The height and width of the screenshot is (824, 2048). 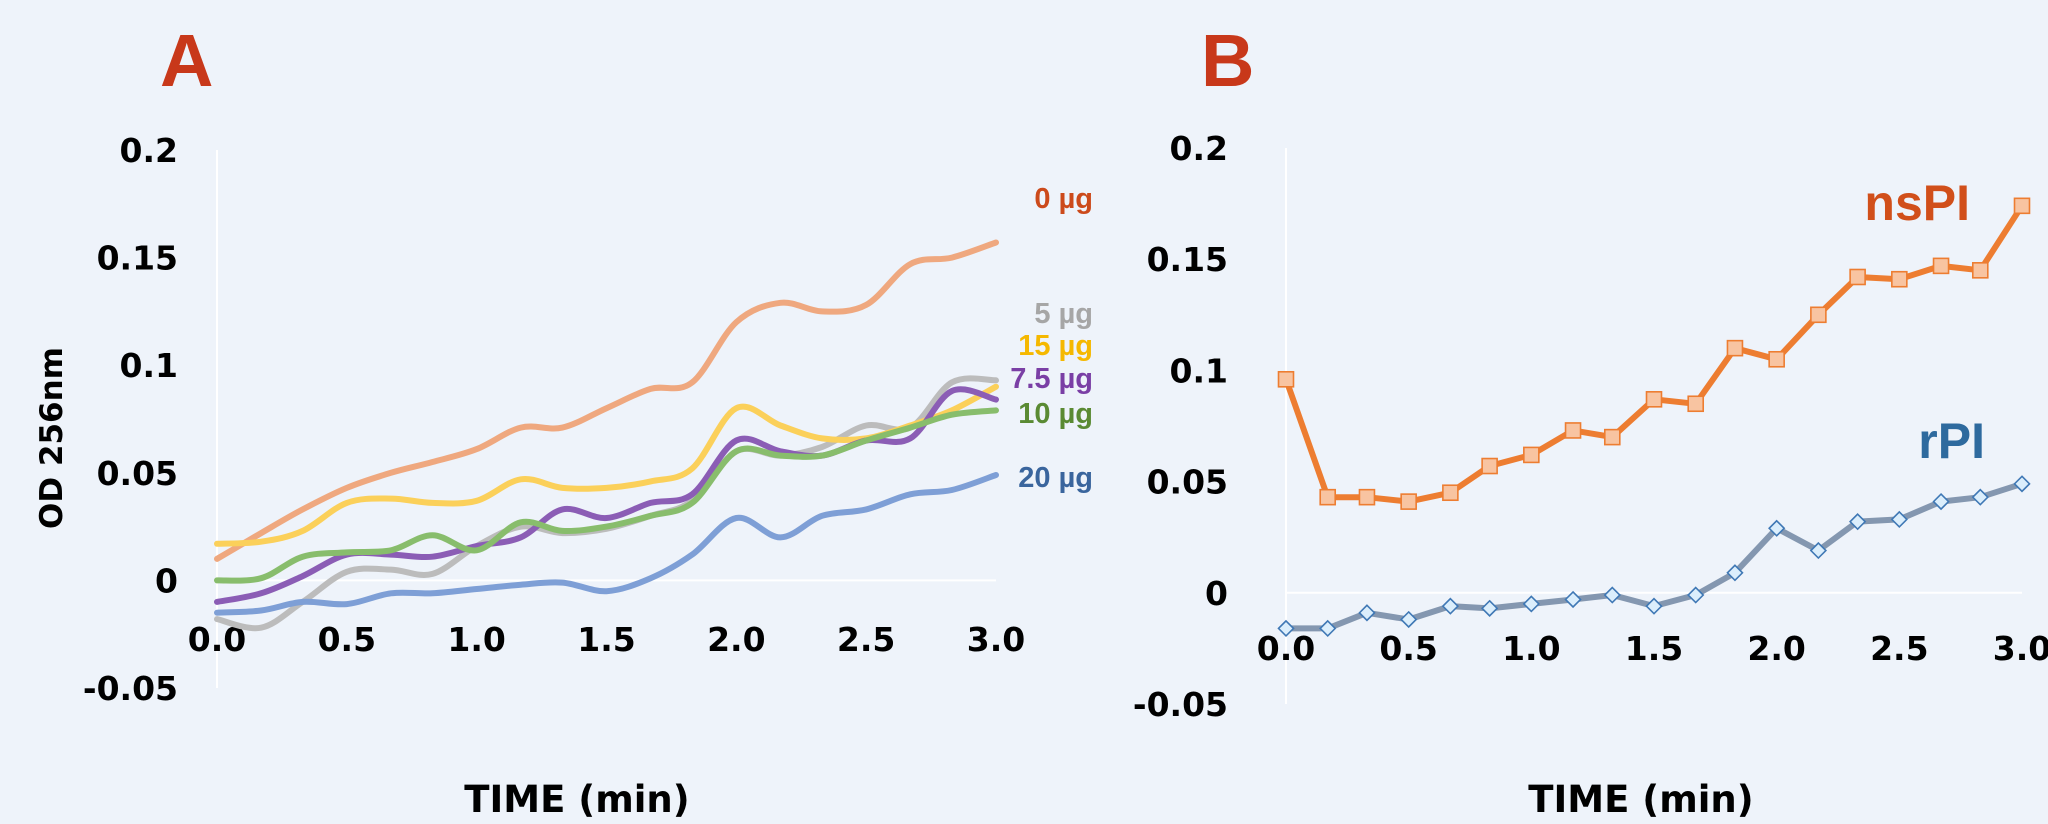 I want to click on x-axis-label-a: TIME (min), so click(x=576, y=799).